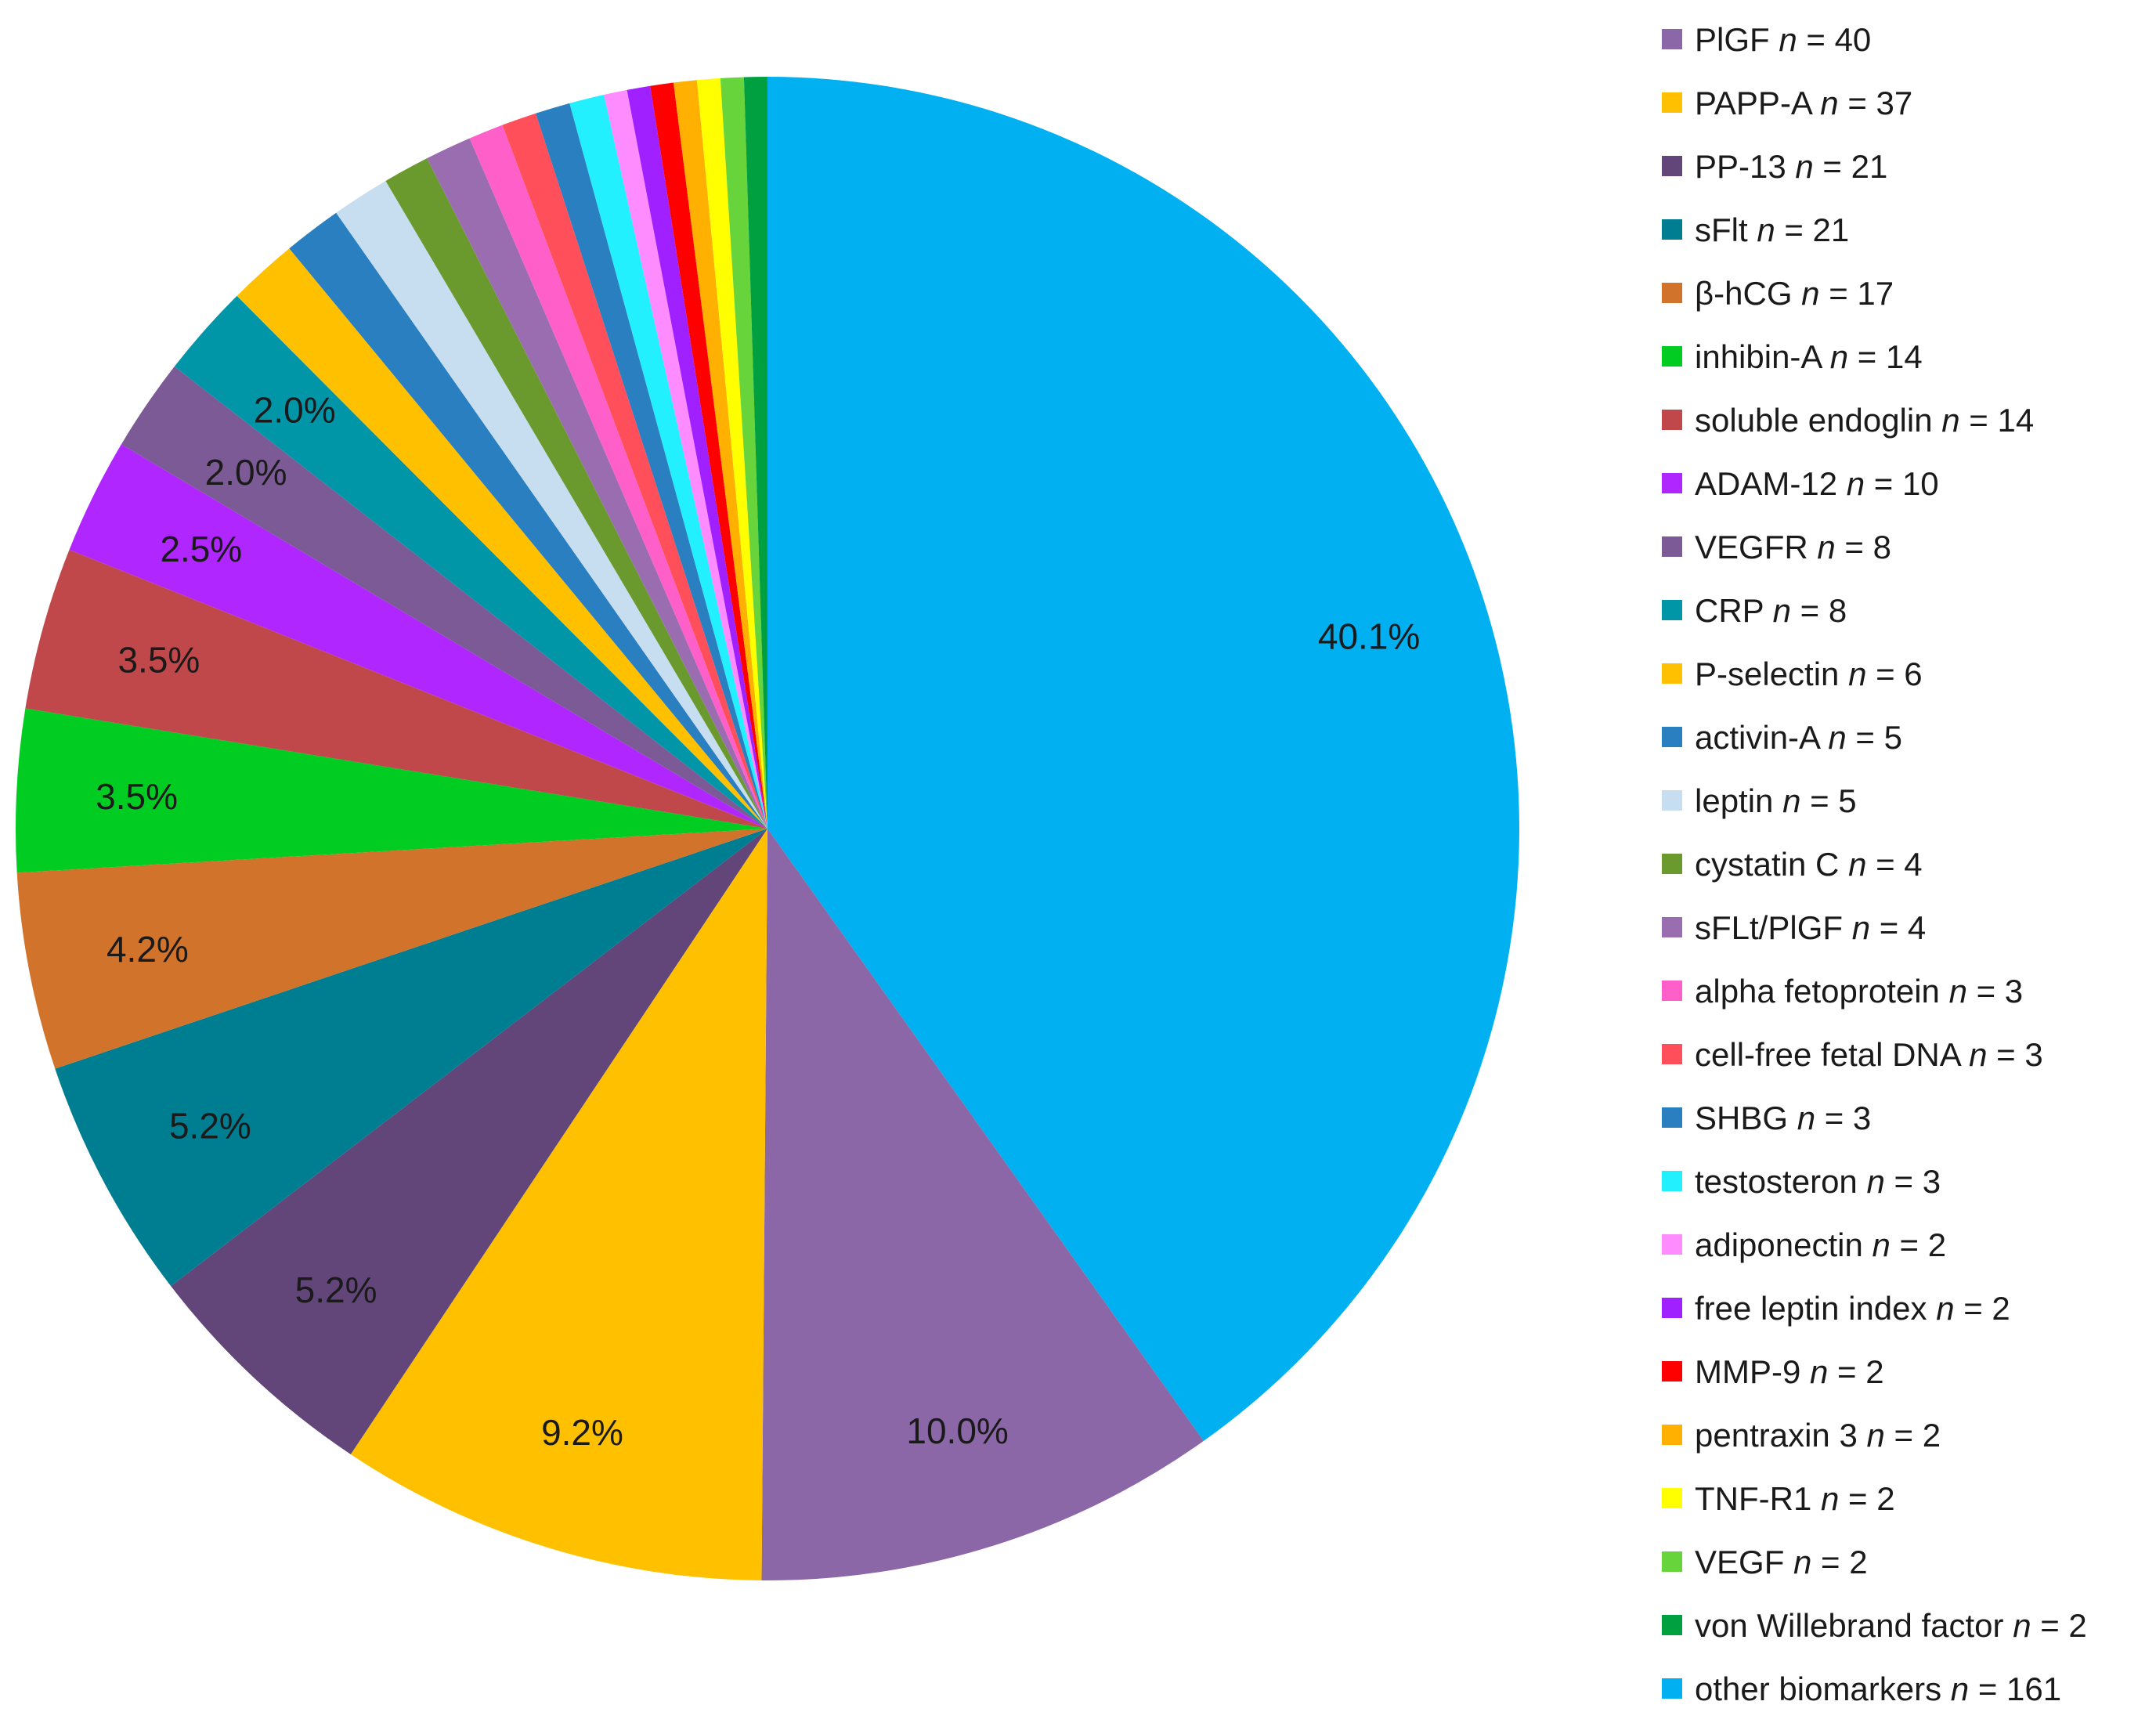 The height and width of the screenshot is (1712, 2156). Describe the element at coordinates (1672, 991) in the screenshot. I see `legend-swatch-alpha-fetoprotein` at that location.